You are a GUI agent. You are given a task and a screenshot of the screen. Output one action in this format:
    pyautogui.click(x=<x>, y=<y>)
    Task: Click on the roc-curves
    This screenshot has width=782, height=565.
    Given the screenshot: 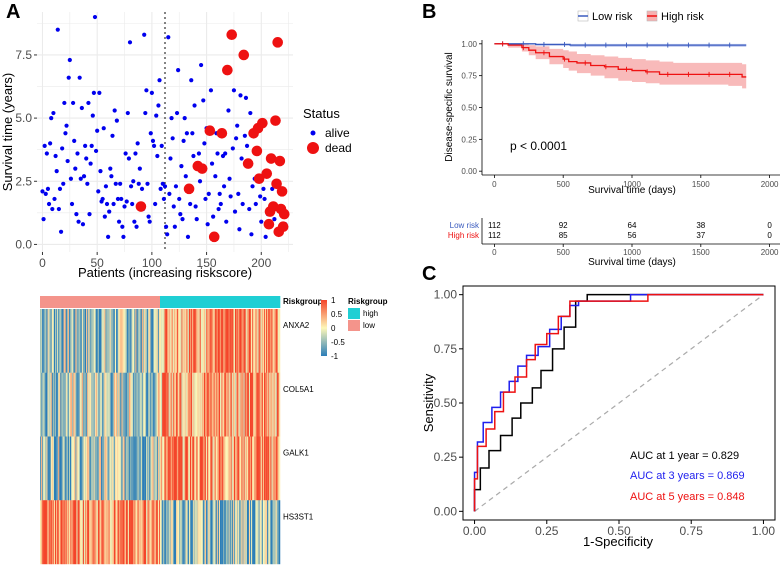 What is the action you would take?
    pyautogui.click(x=618, y=402)
    